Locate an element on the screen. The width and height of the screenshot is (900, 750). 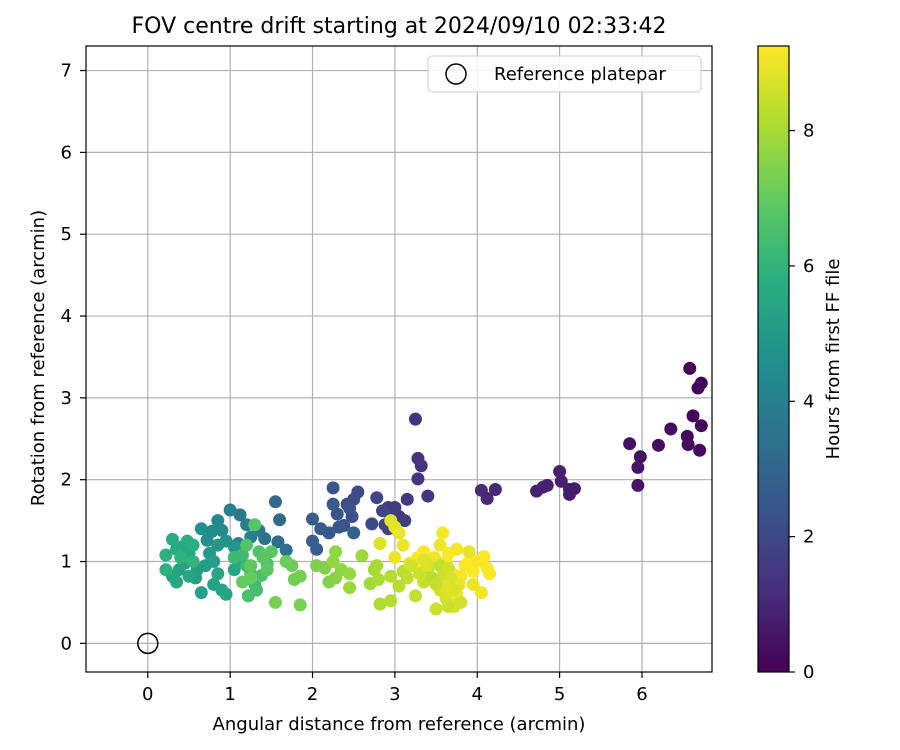
y-tick-label: 2 is located at coordinates (66, 480).